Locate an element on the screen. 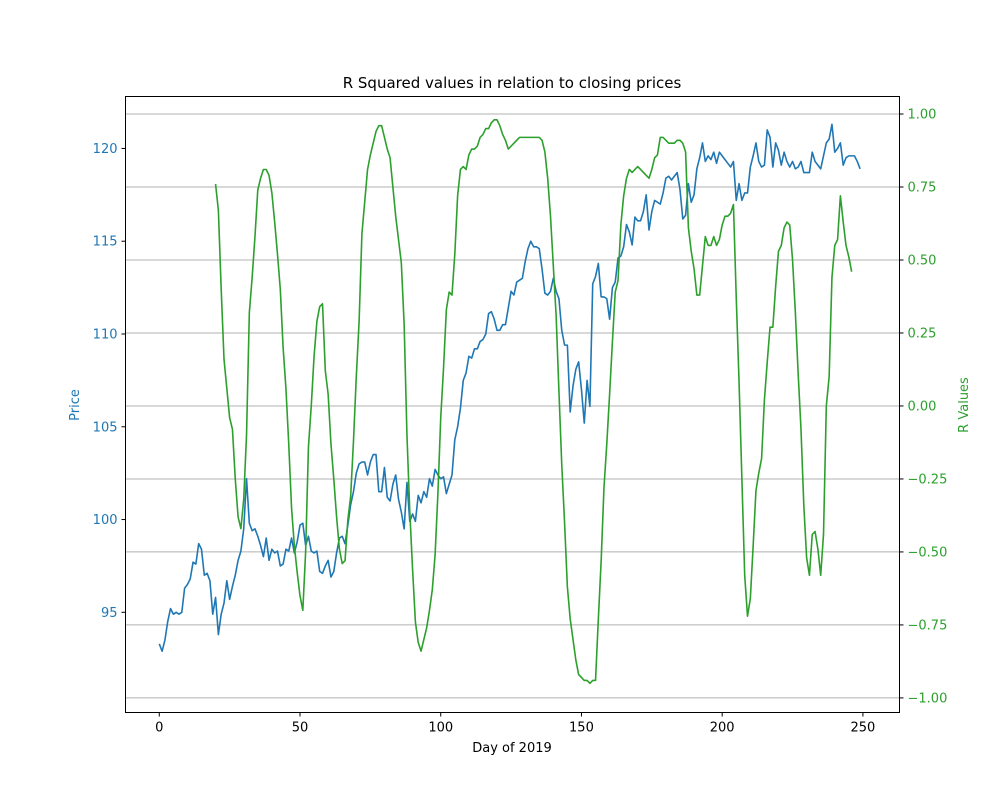 The width and height of the screenshot is (1000, 800). y-axis-right: −1.00 −0.75 −0.50 −0.25 0.00 0.25 0.50 0.75 1.00 is located at coordinates (923, 407).